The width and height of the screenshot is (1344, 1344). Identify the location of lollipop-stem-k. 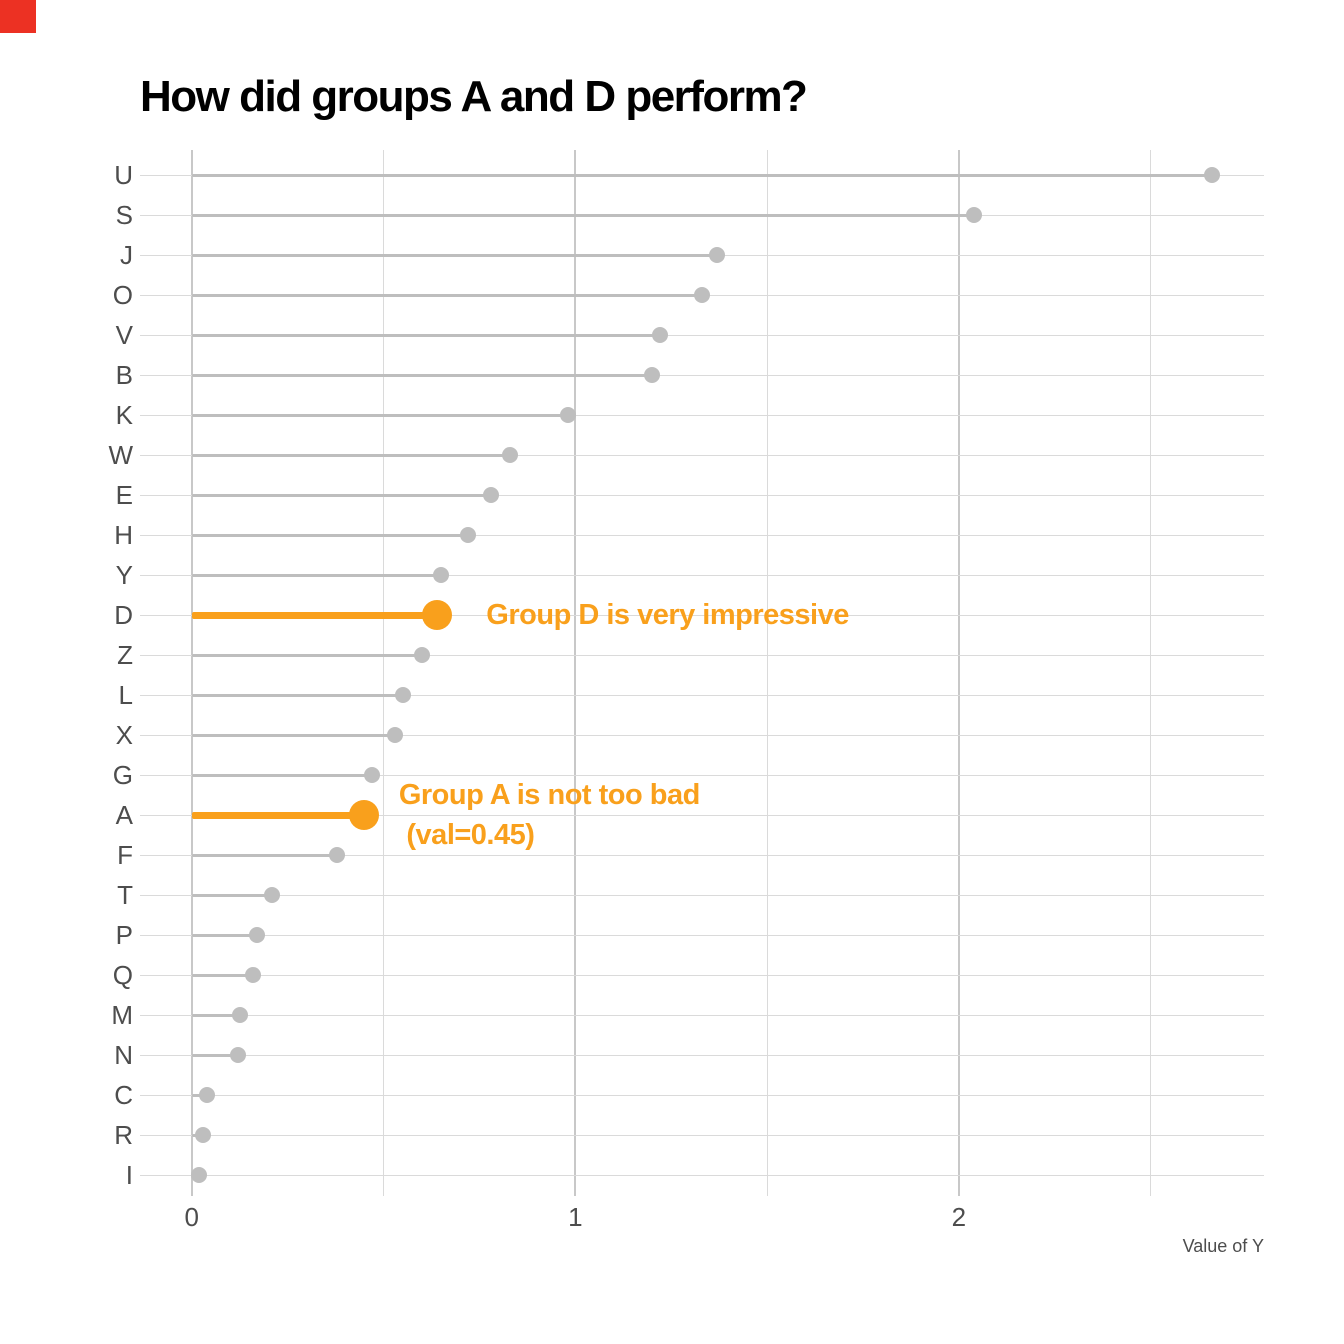
(379, 415).